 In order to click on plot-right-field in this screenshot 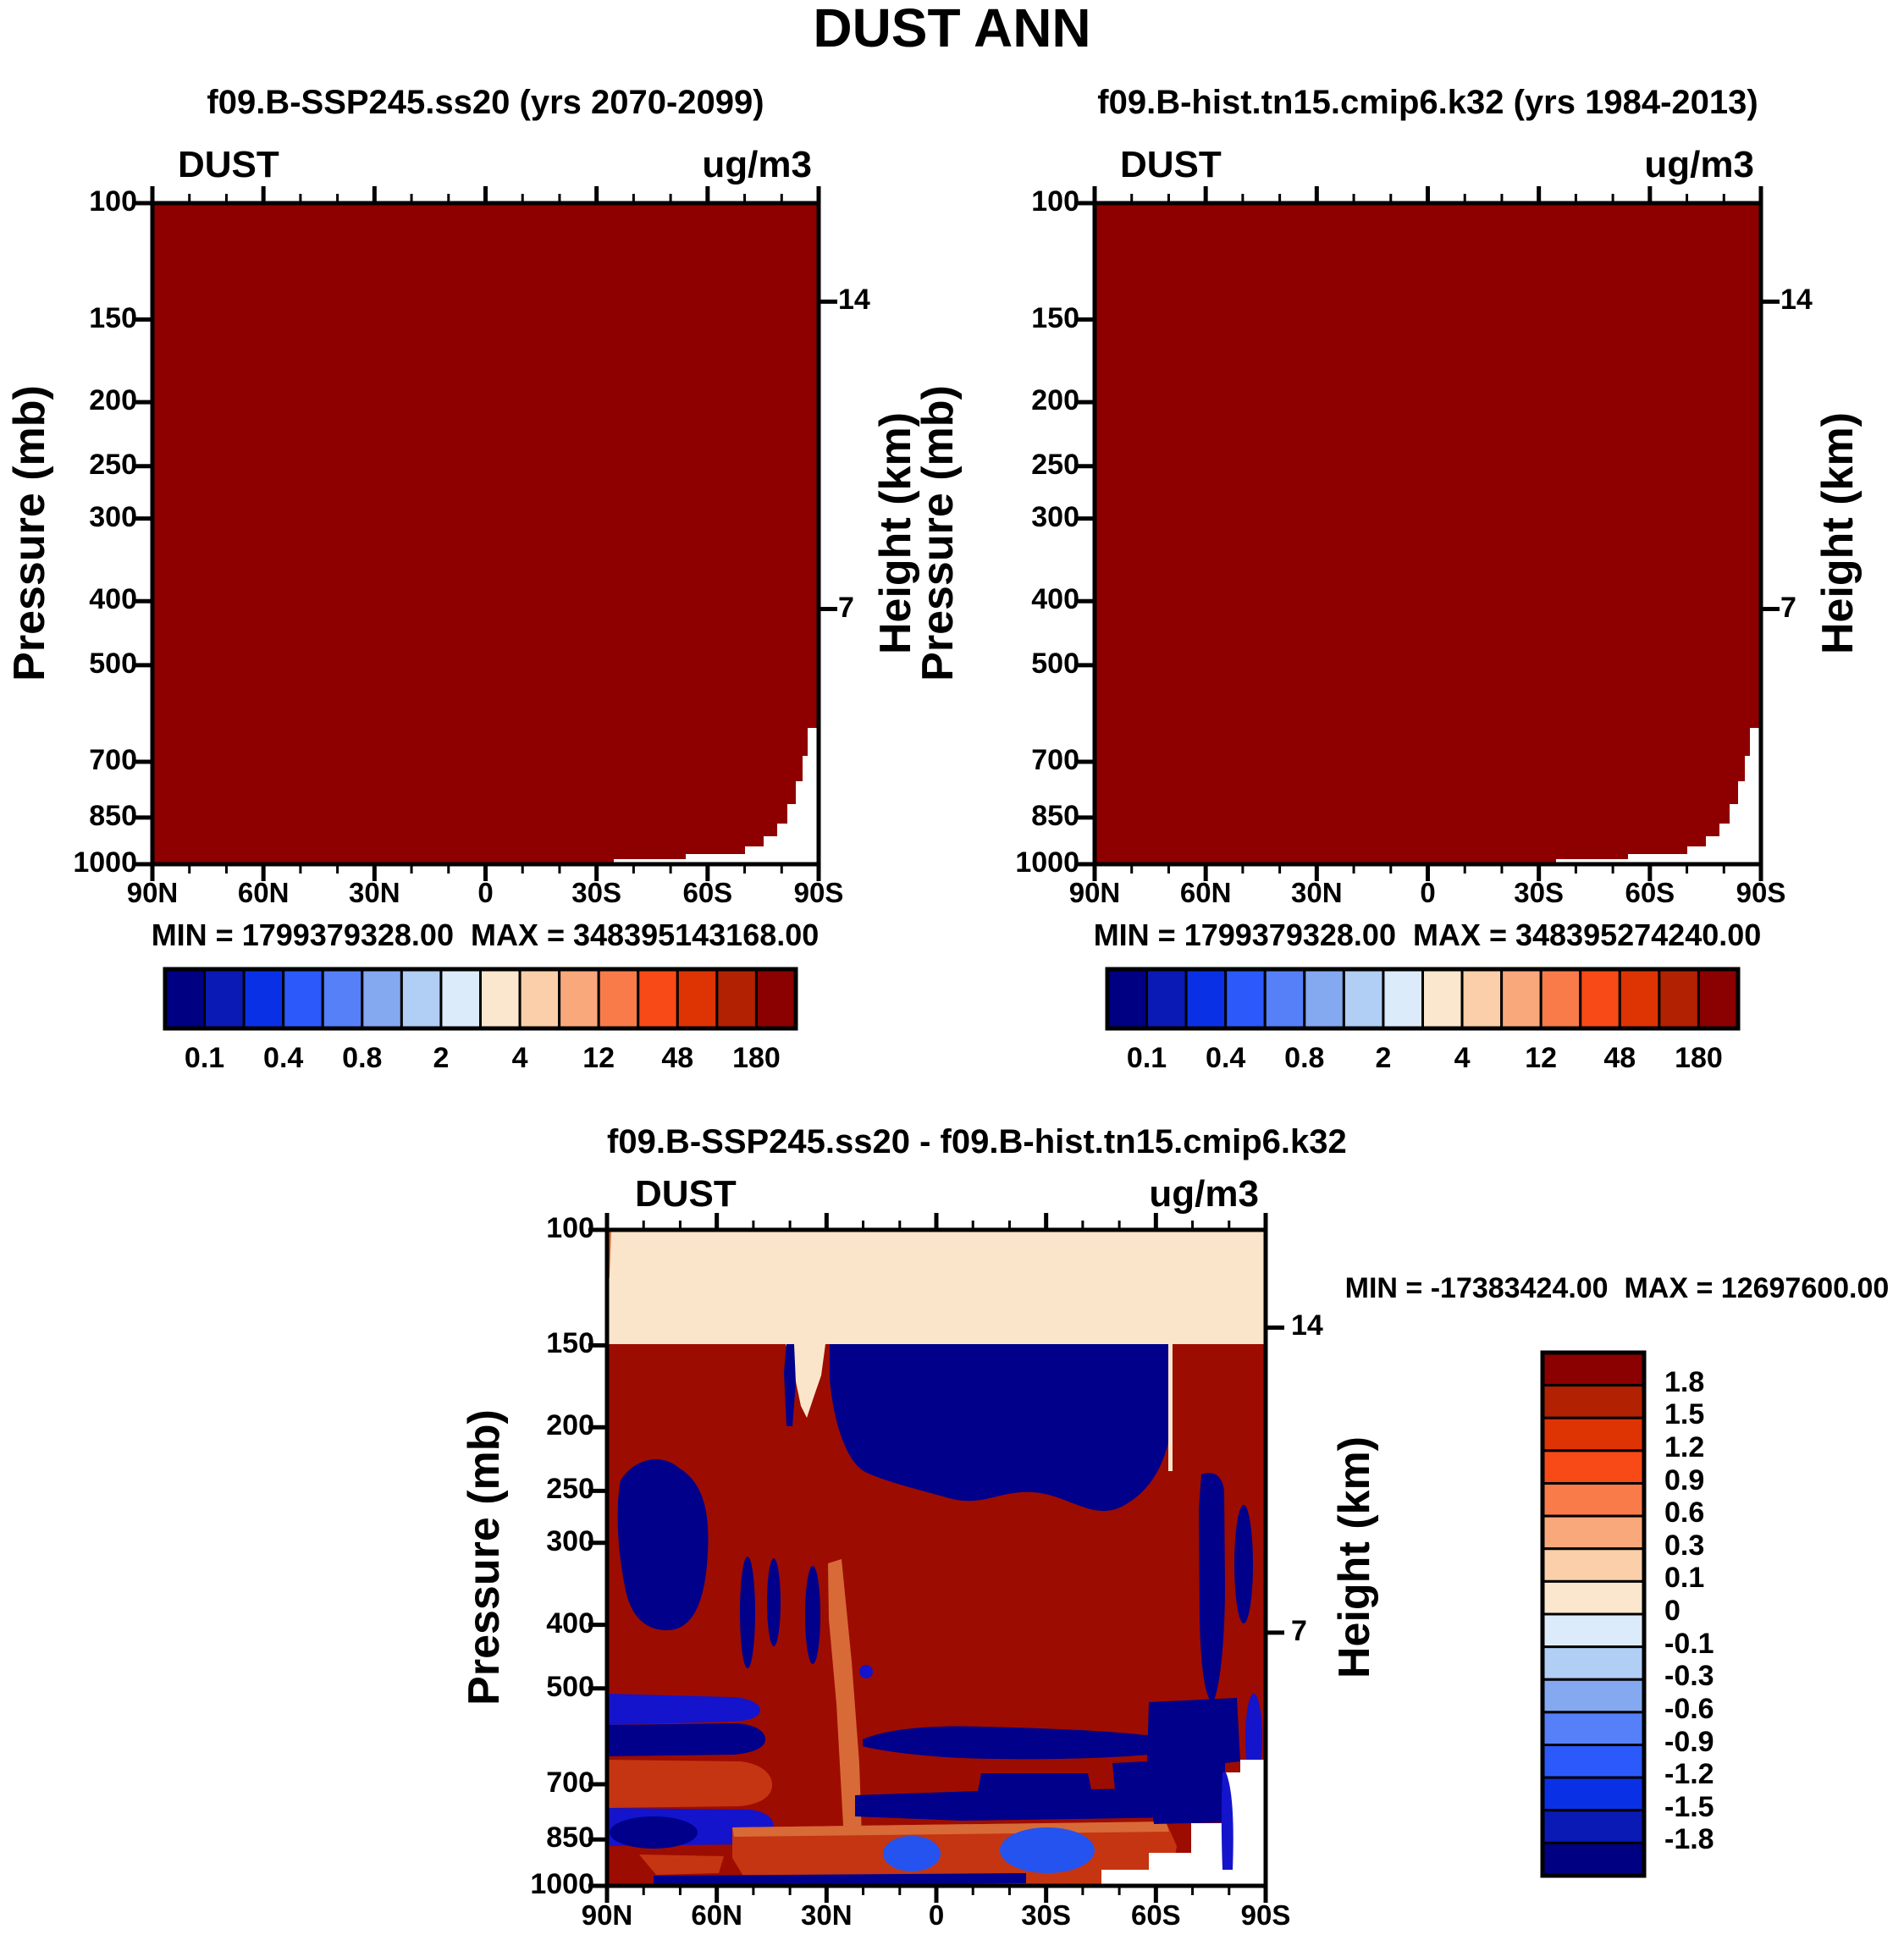, I will do `click(1428, 534)`.